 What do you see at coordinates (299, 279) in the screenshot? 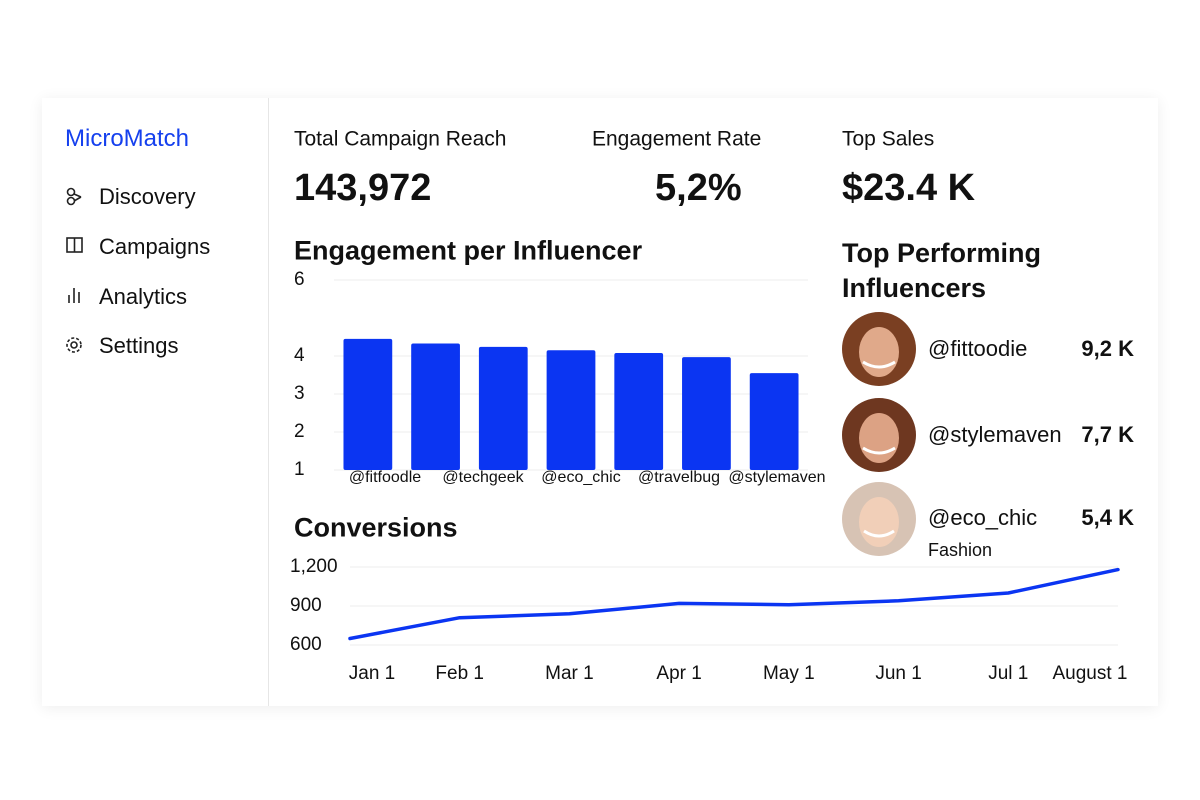
I see `y-tick-label: 6` at bounding box center [299, 279].